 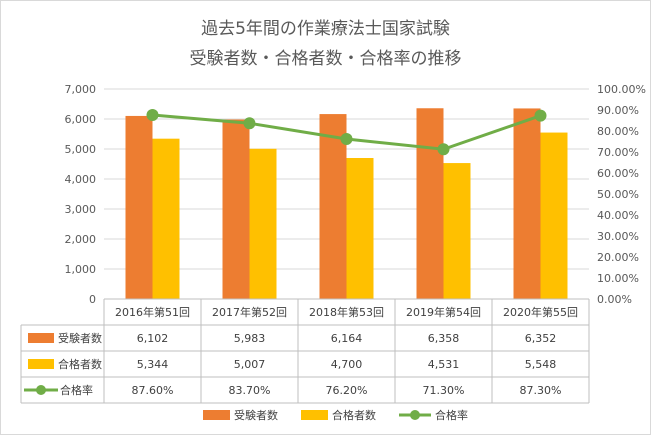 I want to click on y-right-tick-label: 40.00%, so click(x=618, y=215).